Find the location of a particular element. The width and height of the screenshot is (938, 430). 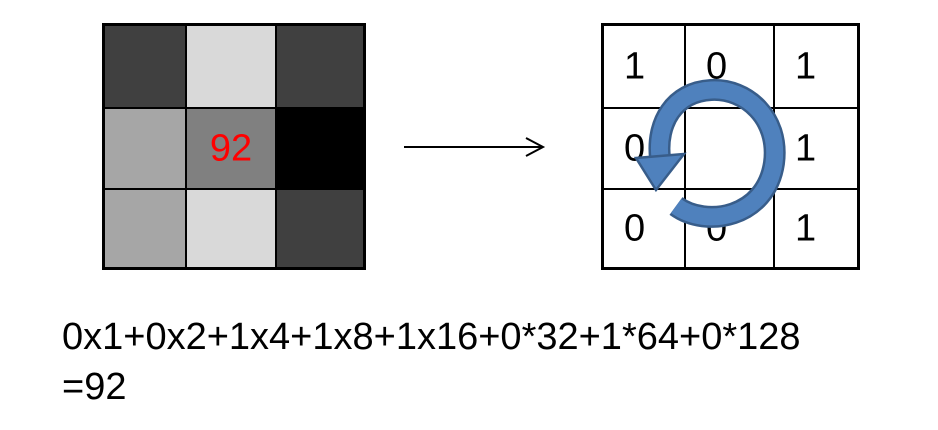

formula-line-1: 0x1+0x2+1x4+1x8+1x16+0*32+1*64+0*128 is located at coordinates (431, 337).